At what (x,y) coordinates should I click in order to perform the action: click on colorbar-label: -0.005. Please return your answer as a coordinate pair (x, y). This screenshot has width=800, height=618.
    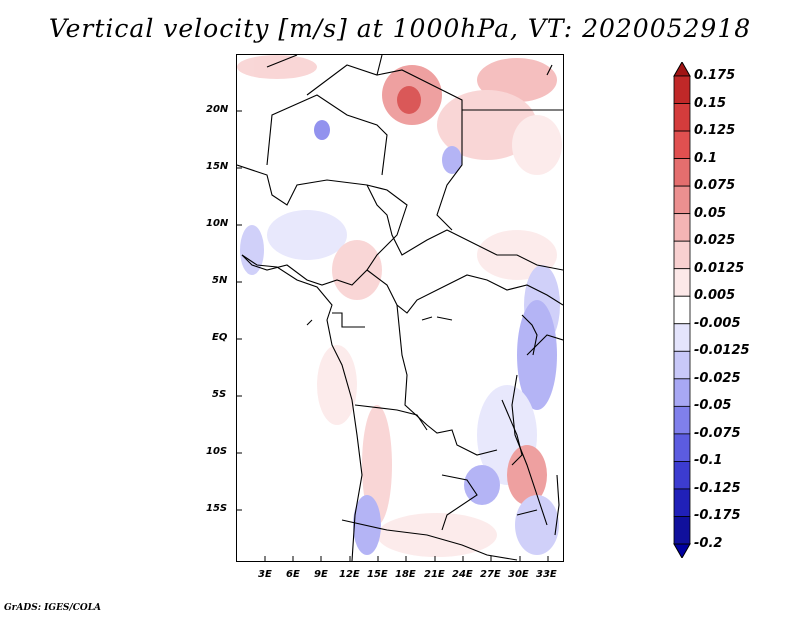
    Looking at the image, I should click on (717, 323).